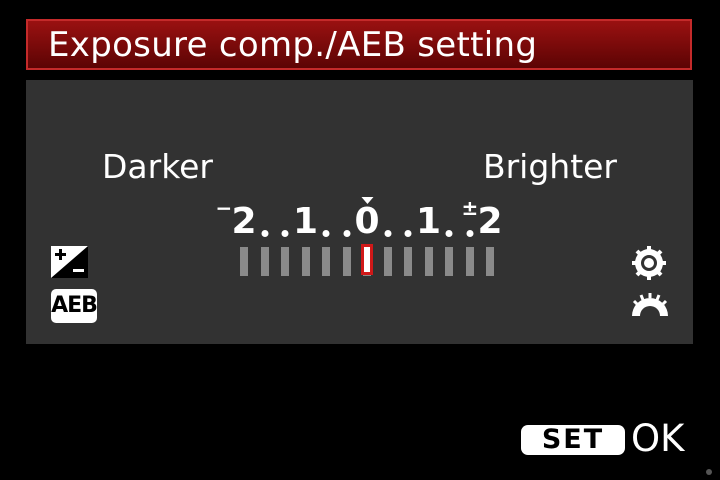 This screenshot has height=480, width=720. Describe the element at coordinates (158, 166) in the screenshot. I see `darker-label: Darker` at that location.